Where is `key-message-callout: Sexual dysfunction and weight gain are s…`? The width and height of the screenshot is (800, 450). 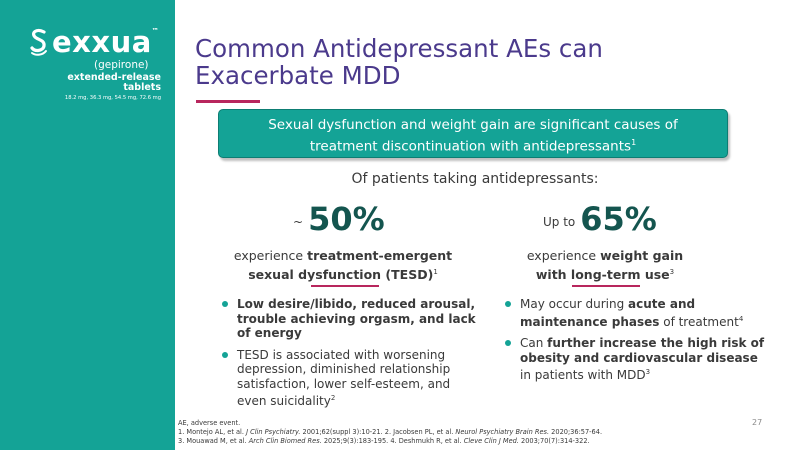 key-message-callout: Sexual dysfunction and weight gain are s… is located at coordinates (473, 133).